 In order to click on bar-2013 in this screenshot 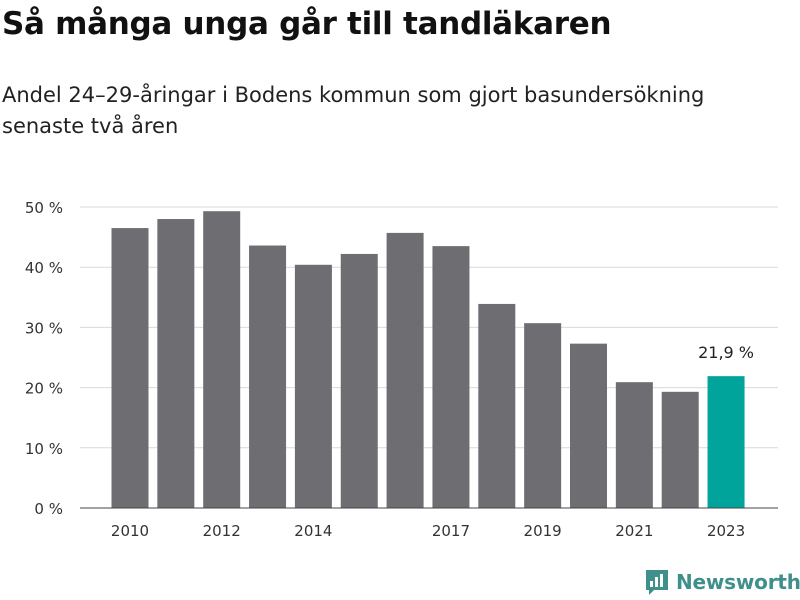, I will do `click(268, 376)`.